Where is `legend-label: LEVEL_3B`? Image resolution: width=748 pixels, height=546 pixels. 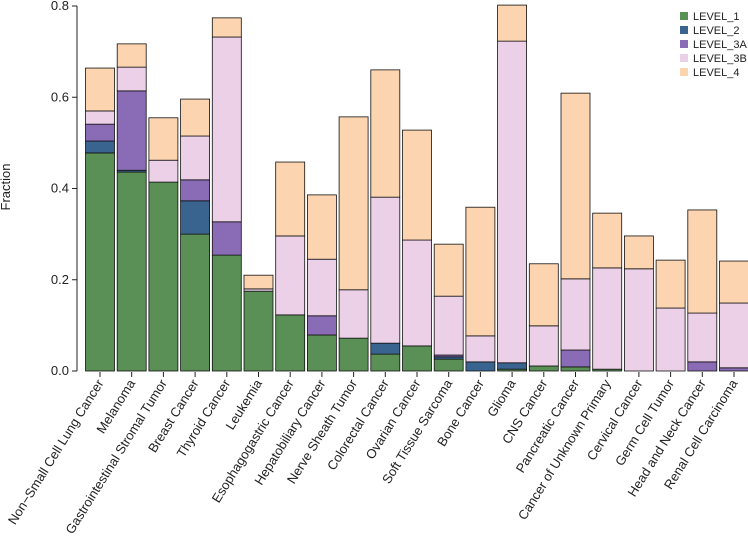 legend-label: LEVEL_3B is located at coordinates (720, 59).